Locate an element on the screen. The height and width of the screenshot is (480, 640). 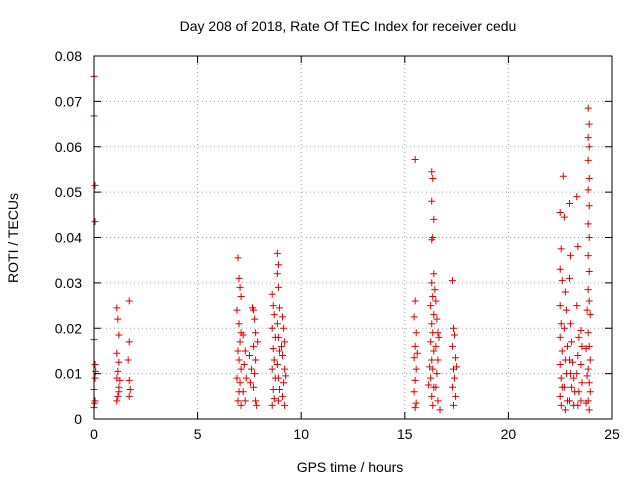
y-tick-label: 0.04 is located at coordinates (68, 238).